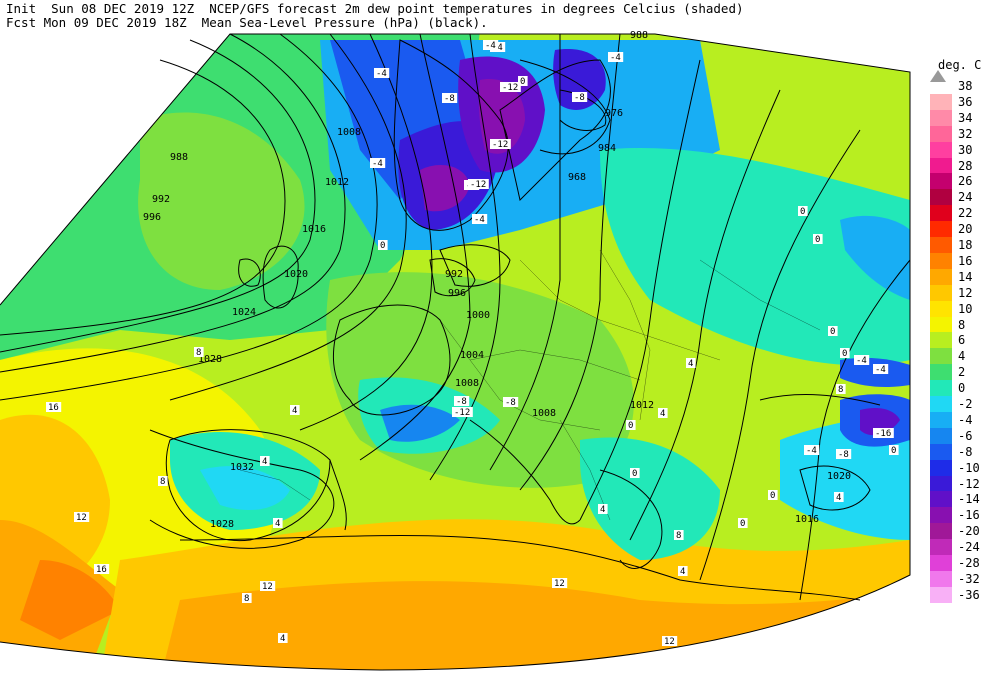  I want to click on isobar-label: 988, so click(639, 35).